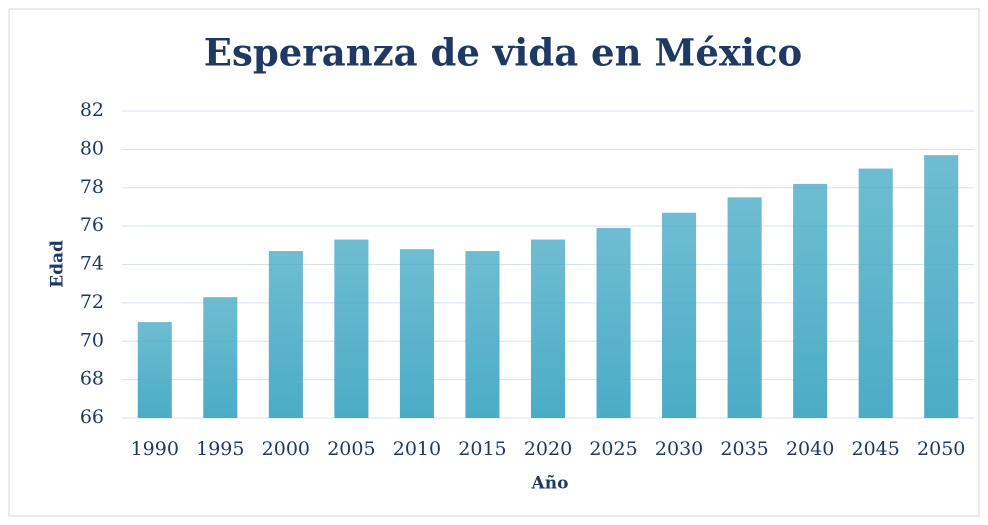 The width and height of the screenshot is (988, 525). I want to click on x-tick-label: 2005, so click(351, 449).